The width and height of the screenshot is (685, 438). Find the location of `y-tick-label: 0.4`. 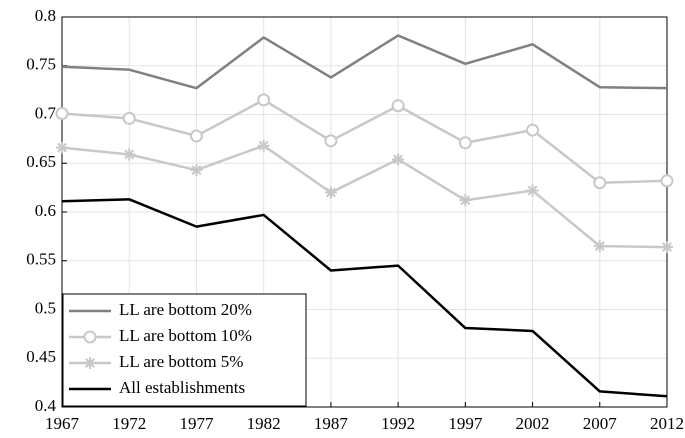

y-tick-label: 0.4 is located at coordinates (46, 405).